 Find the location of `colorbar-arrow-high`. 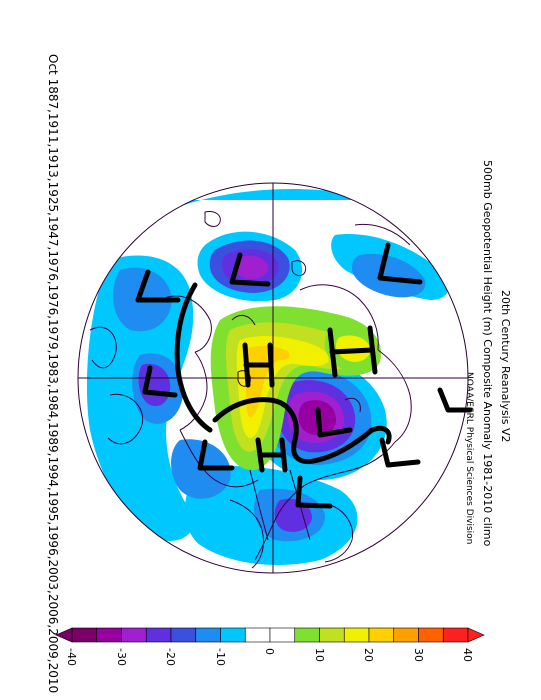

colorbar-arrow-high is located at coordinates (476, 635).